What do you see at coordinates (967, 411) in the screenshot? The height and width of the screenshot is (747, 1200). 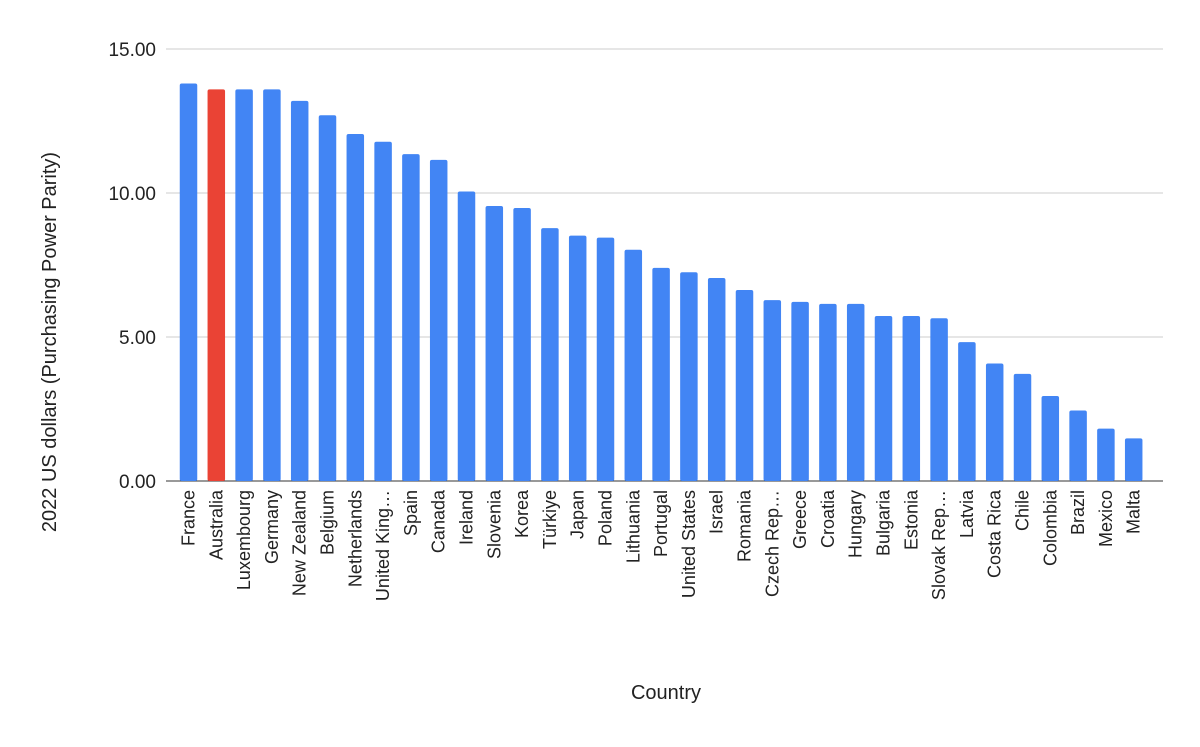 I see `bar-latvia` at bounding box center [967, 411].